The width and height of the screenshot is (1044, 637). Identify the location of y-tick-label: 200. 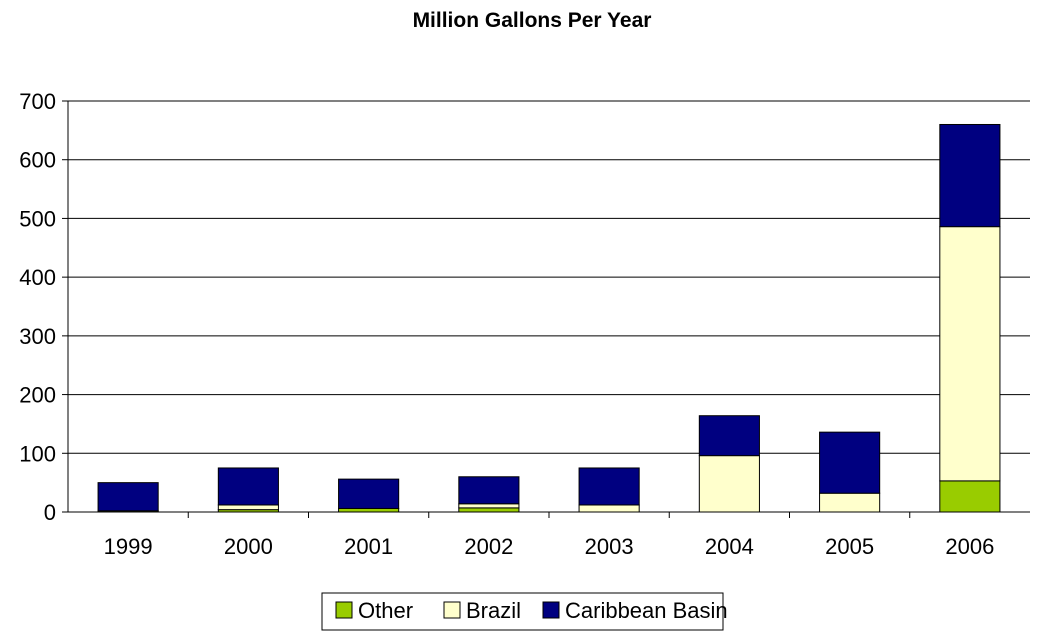
(37, 395).